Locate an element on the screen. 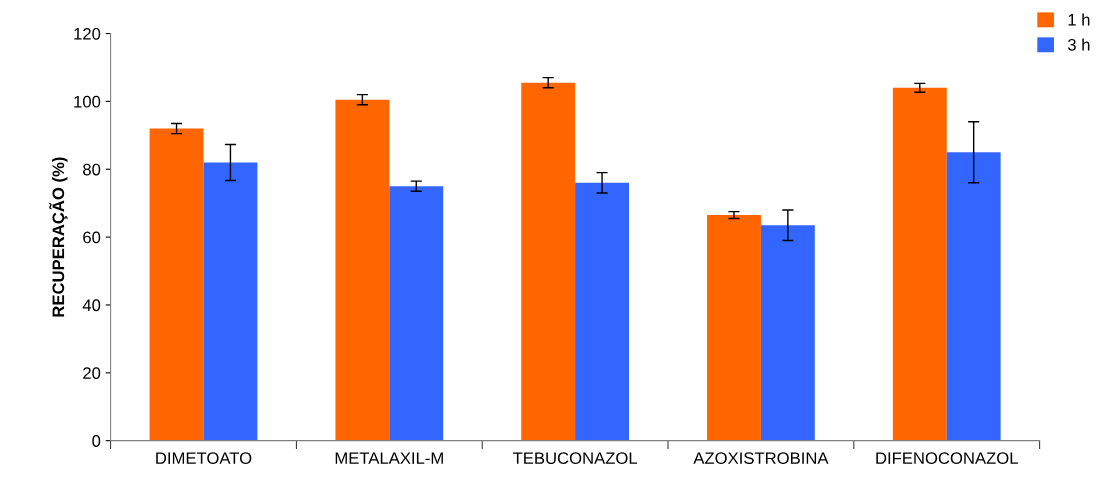 Image resolution: width=1106 pixels, height=479 pixels. x-tick-label: TEBUCONAZOL is located at coordinates (575, 458).